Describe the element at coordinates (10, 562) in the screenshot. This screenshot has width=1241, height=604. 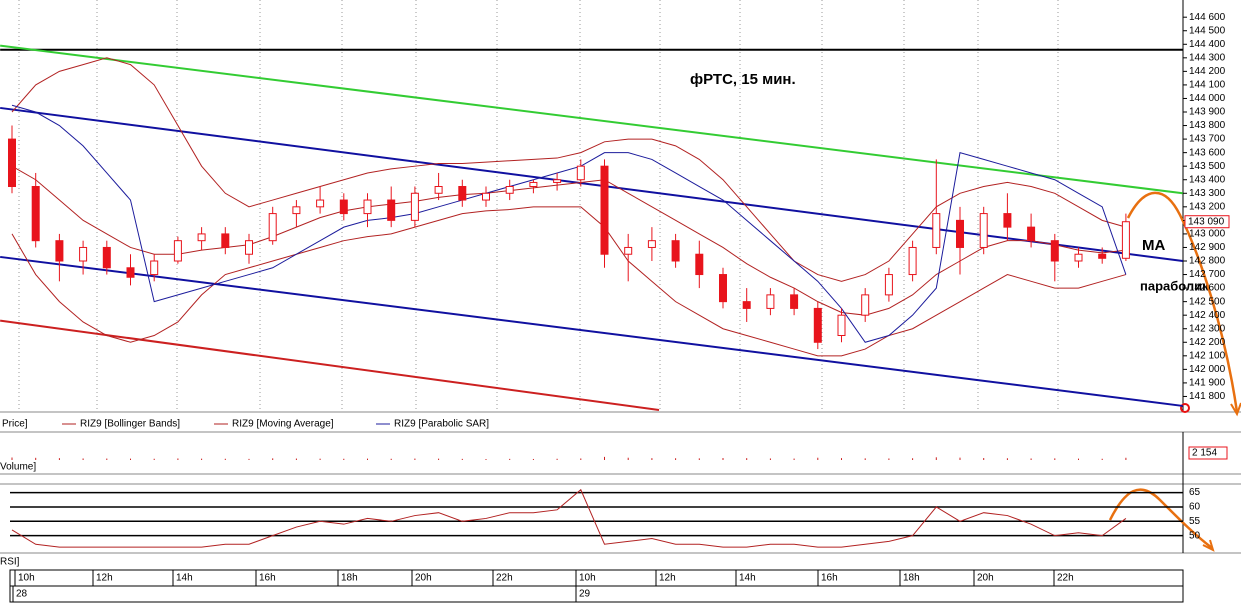
I see `panel-label: RSI]` at that location.